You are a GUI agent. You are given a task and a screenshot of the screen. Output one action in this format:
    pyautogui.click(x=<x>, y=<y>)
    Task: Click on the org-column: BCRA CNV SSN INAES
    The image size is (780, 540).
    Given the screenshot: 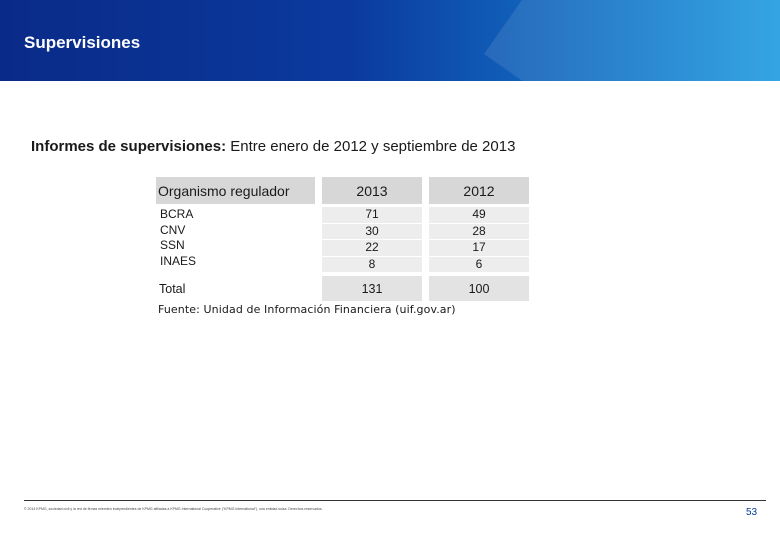 What is the action you would take?
    pyautogui.click(x=235, y=240)
    